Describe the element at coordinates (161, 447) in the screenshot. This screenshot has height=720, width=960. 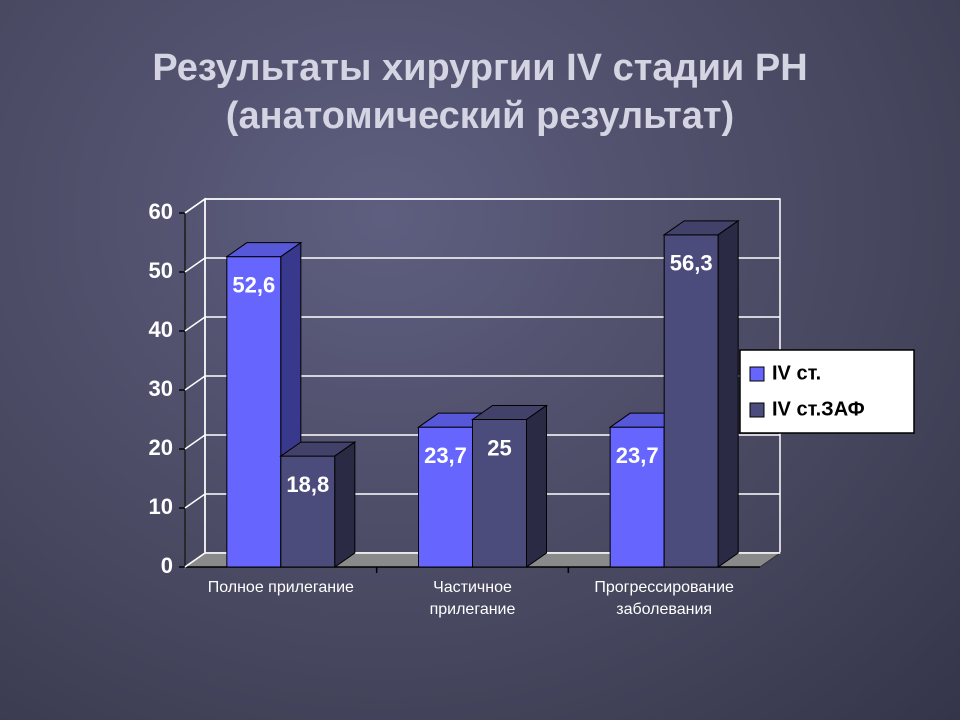
I see `y-tick-label: 20` at that location.